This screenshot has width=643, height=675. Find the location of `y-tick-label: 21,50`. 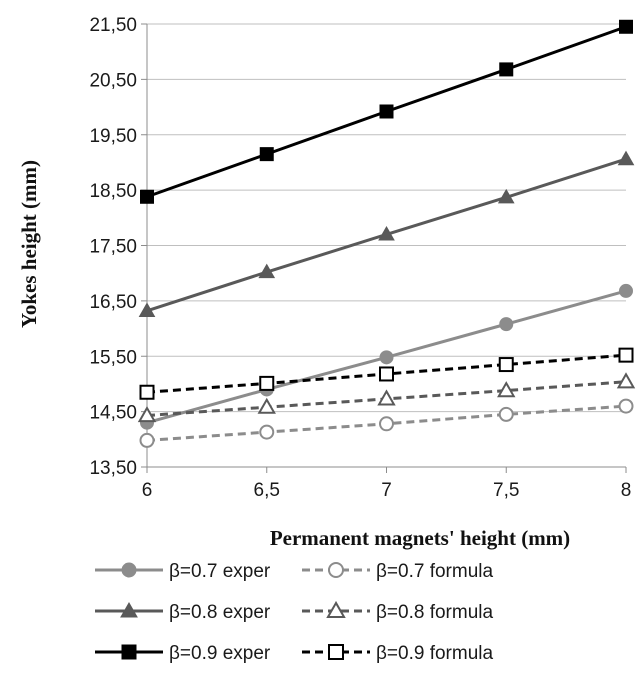

y-tick-label: 21,50 is located at coordinates (113, 25).